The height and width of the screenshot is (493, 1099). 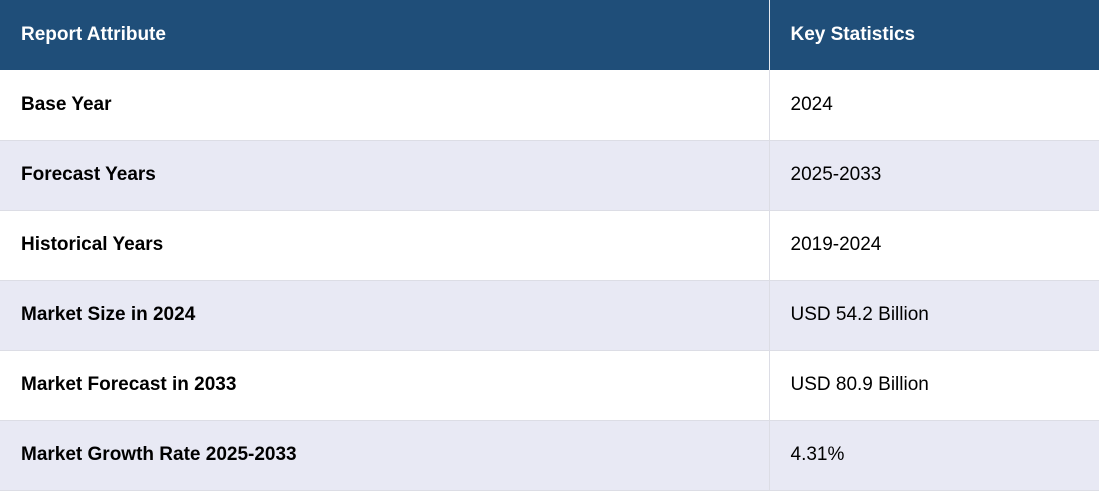 What do you see at coordinates (933, 105) in the screenshot?
I see `value-cell: 2024` at bounding box center [933, 105].